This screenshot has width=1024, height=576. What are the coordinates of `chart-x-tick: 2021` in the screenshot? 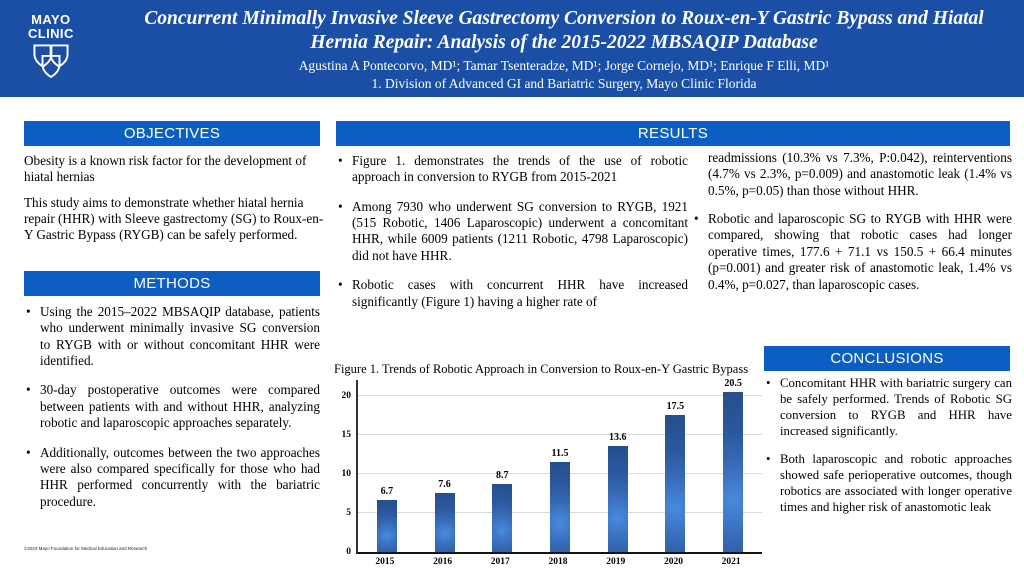 It's located at (731, 562).